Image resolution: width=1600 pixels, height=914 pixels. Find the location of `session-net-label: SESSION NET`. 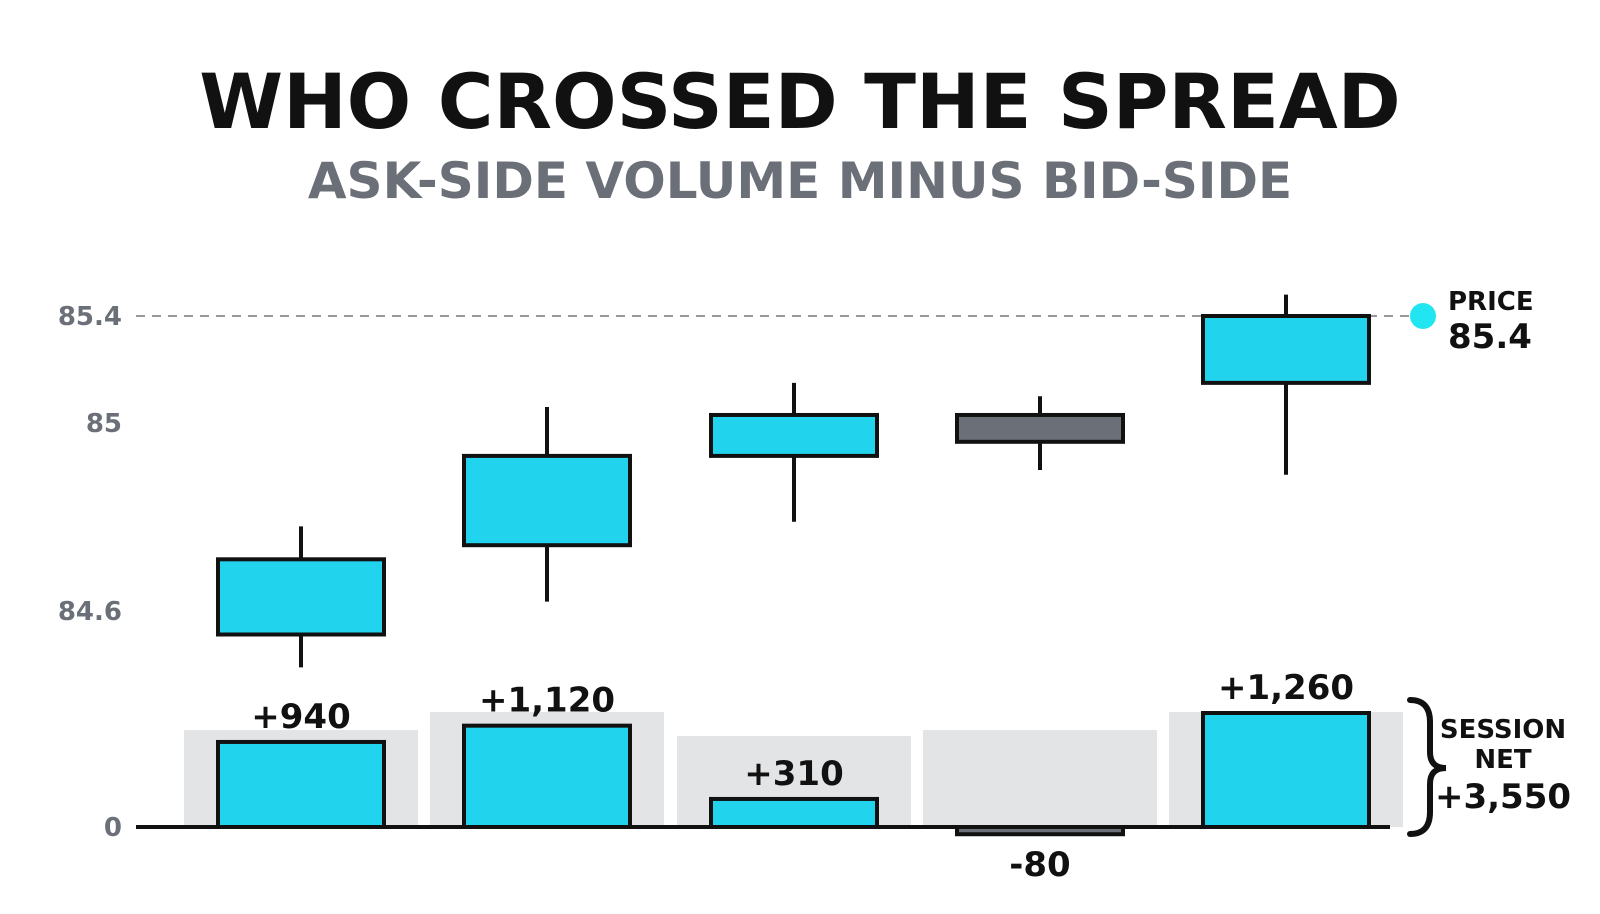

session-net-label: SESSION NET is located at coordinates (1503, 745).